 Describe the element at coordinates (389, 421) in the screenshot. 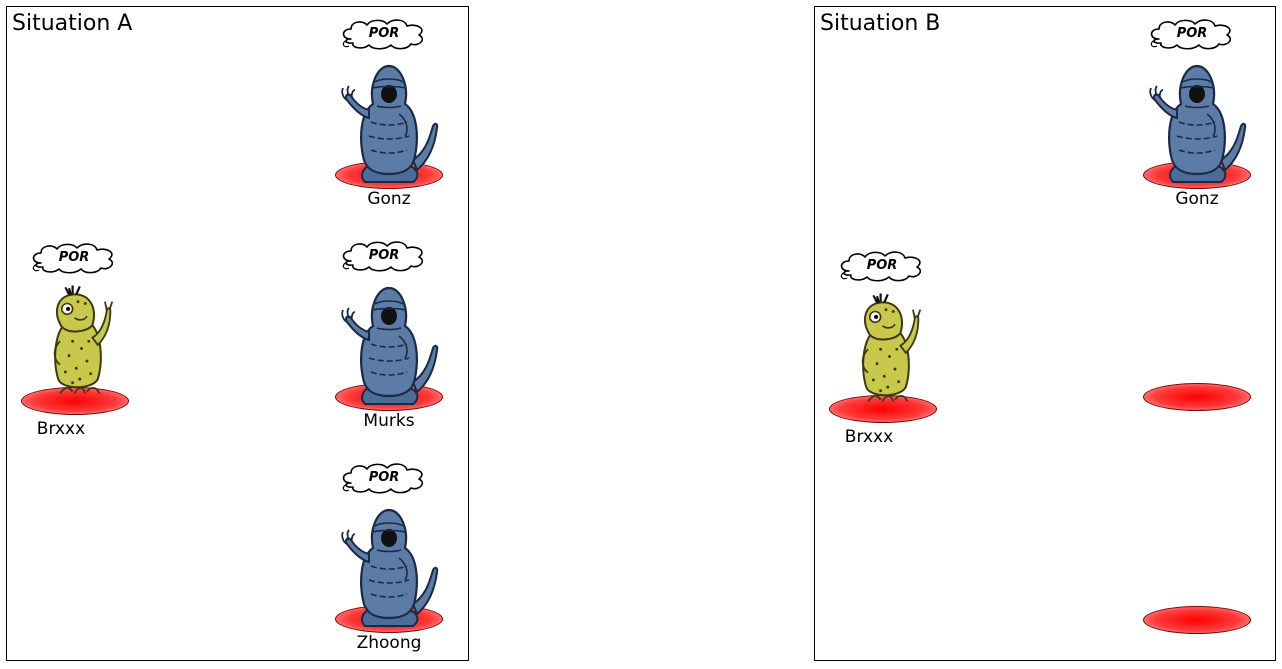

I see `character-name: Murks` at that location.